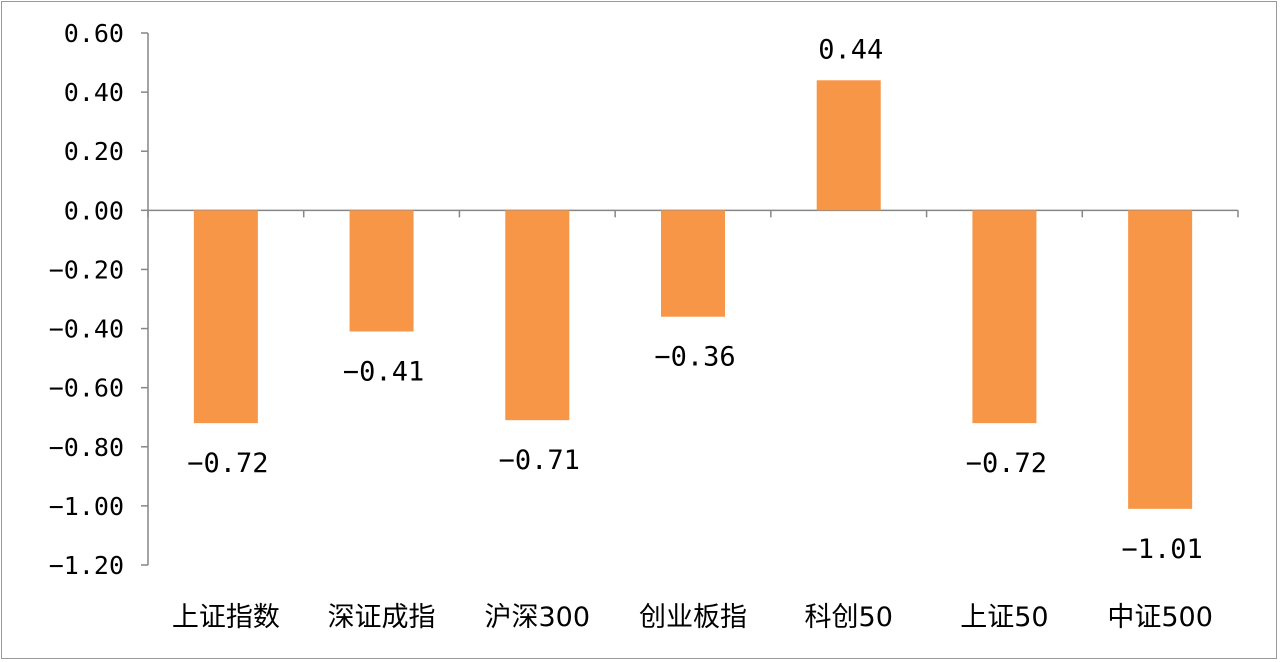  I want to click on data-label-6: −1.01, so click(1162, 549).